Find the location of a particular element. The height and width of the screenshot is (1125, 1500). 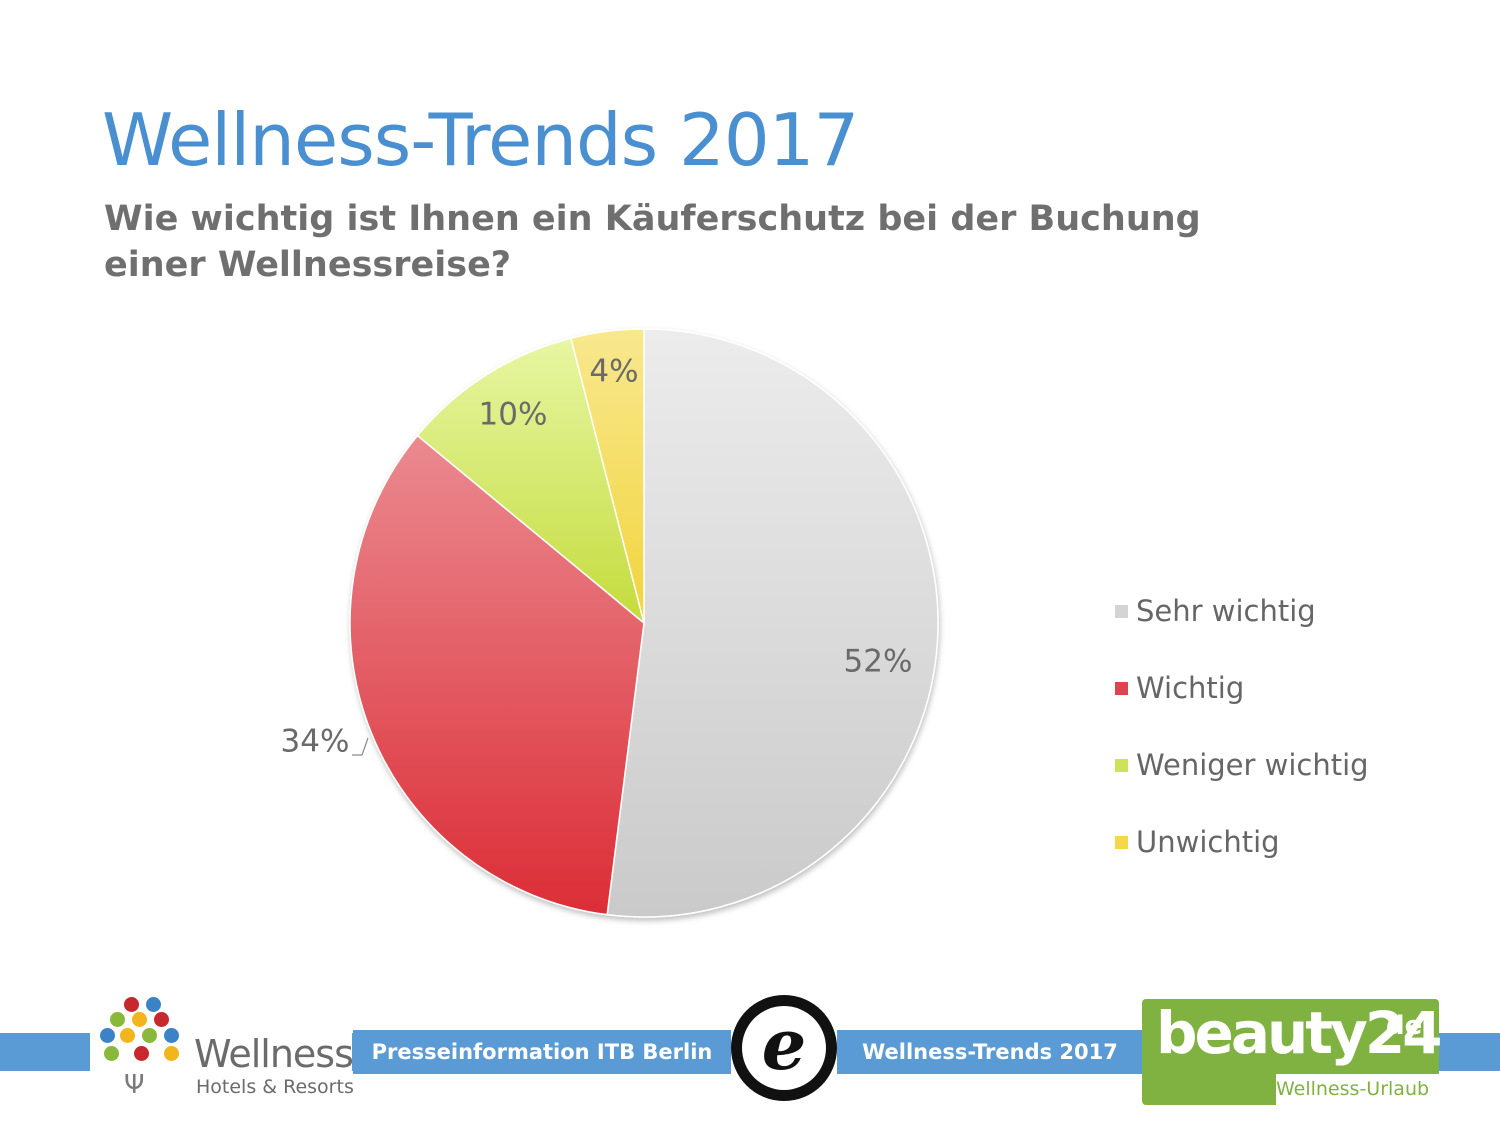

wellness-logo-sub: Hotels & Resorts is located at coordinates (275, 1087).